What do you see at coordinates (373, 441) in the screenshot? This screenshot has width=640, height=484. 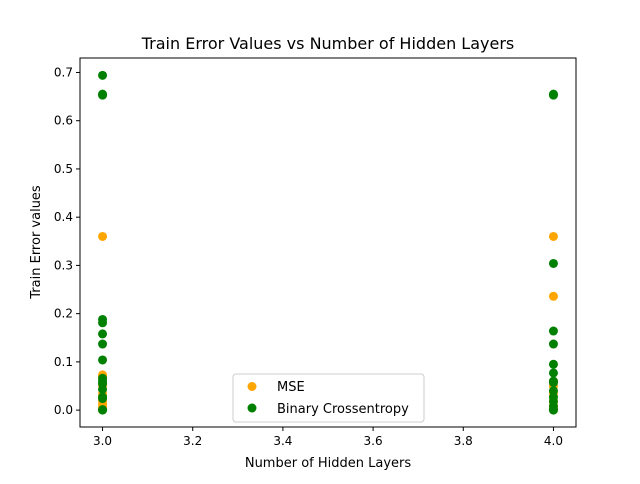 I see `x-tick-label: 3.6` at bounding box center [373, 441].